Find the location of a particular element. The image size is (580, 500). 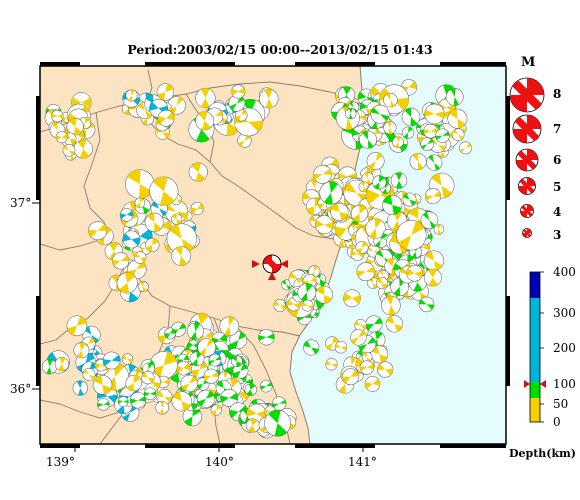

magnitude-label-4: 4 is located at coordinates (557, 212).